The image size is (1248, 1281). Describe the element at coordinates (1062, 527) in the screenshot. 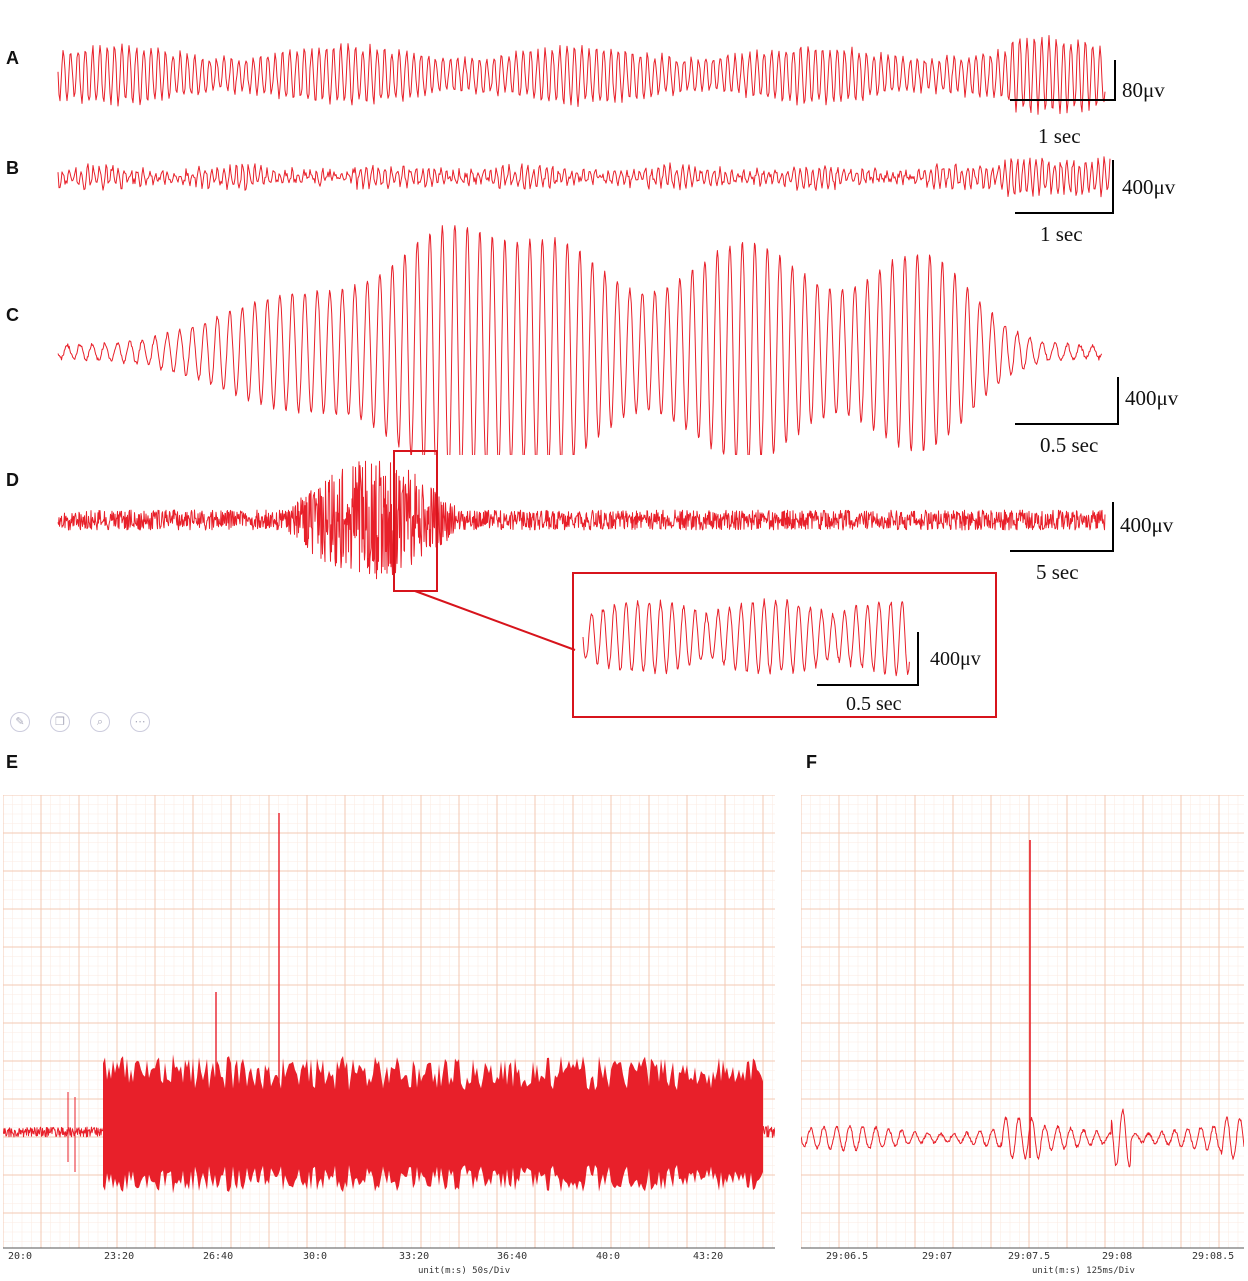

I see `scalebar-d` at that location.